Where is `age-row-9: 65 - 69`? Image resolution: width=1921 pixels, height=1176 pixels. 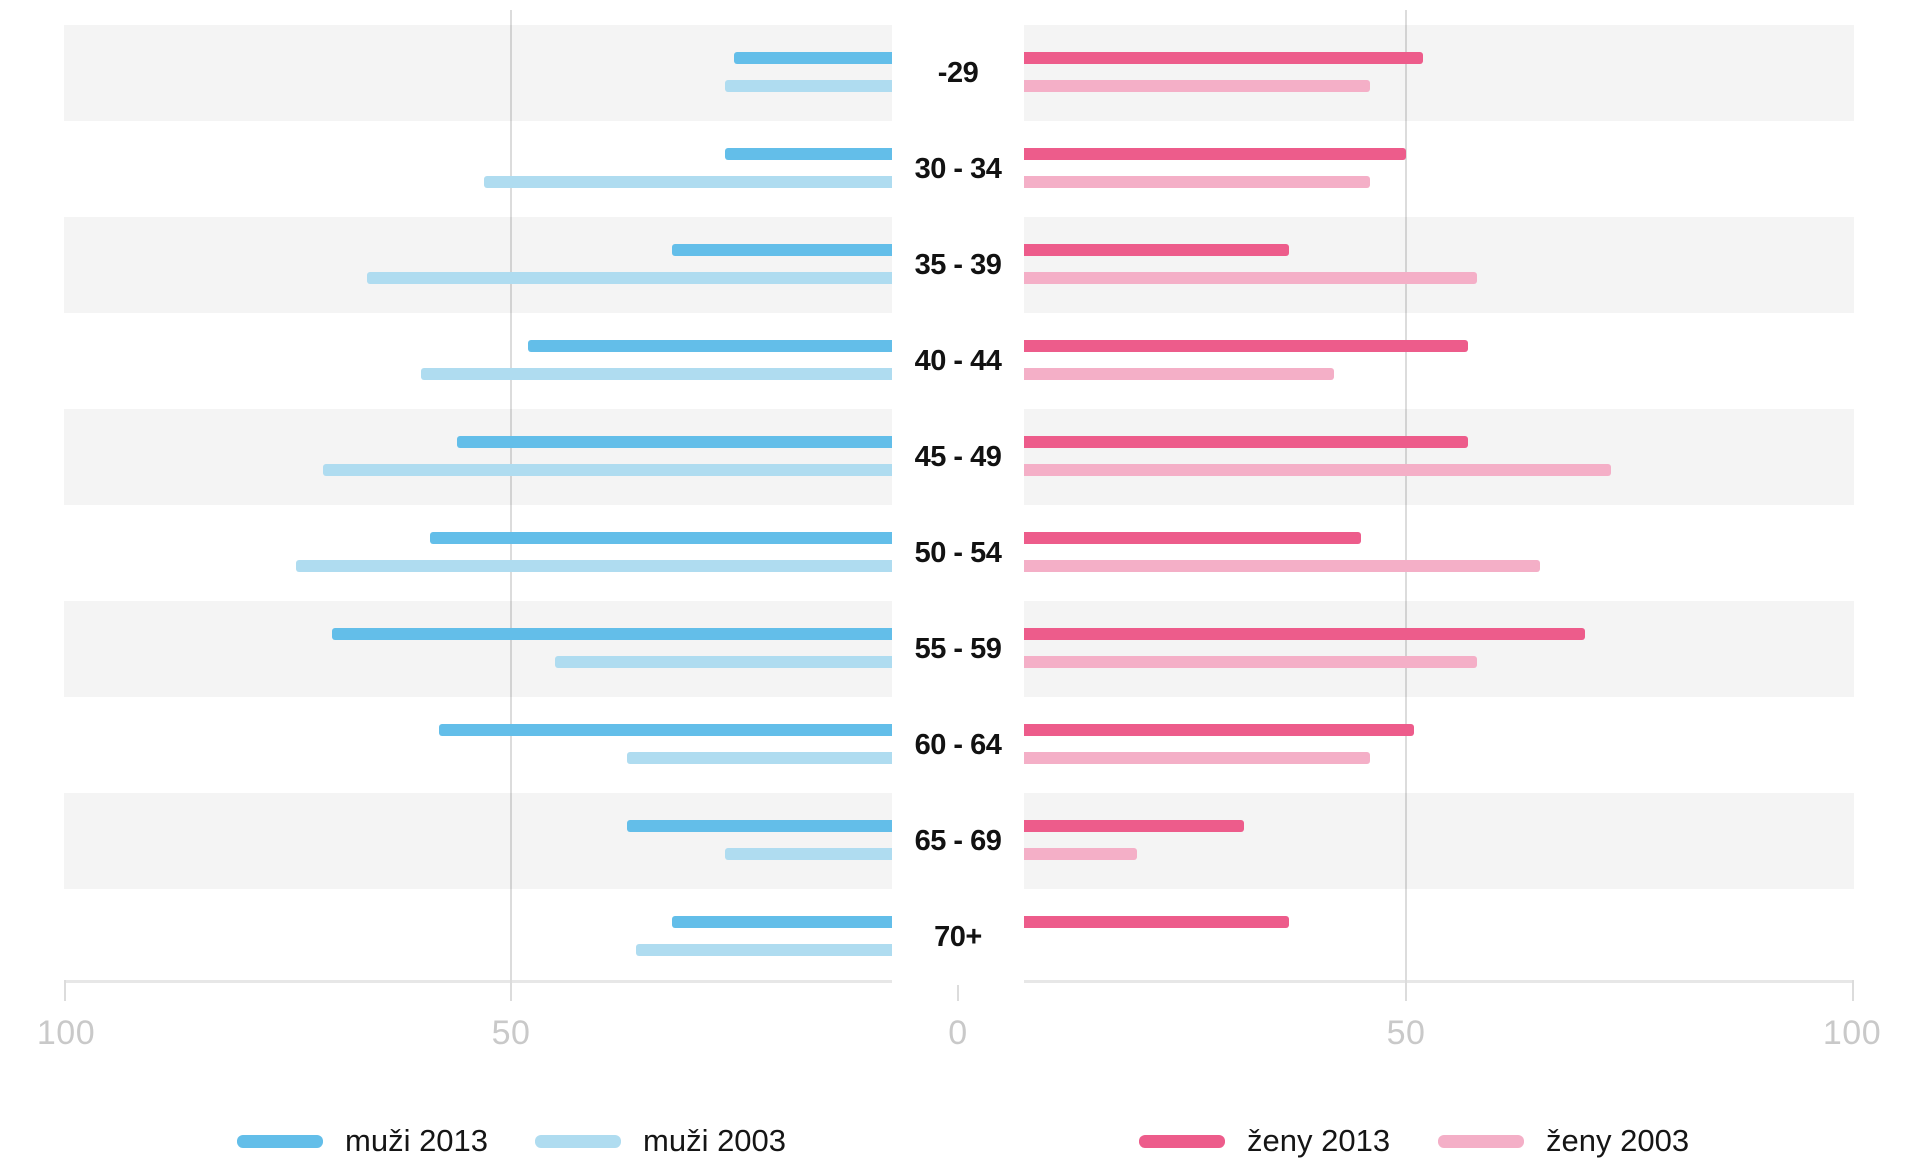 age-row-9: 65 - 69 is located at coordinates (959, 841).